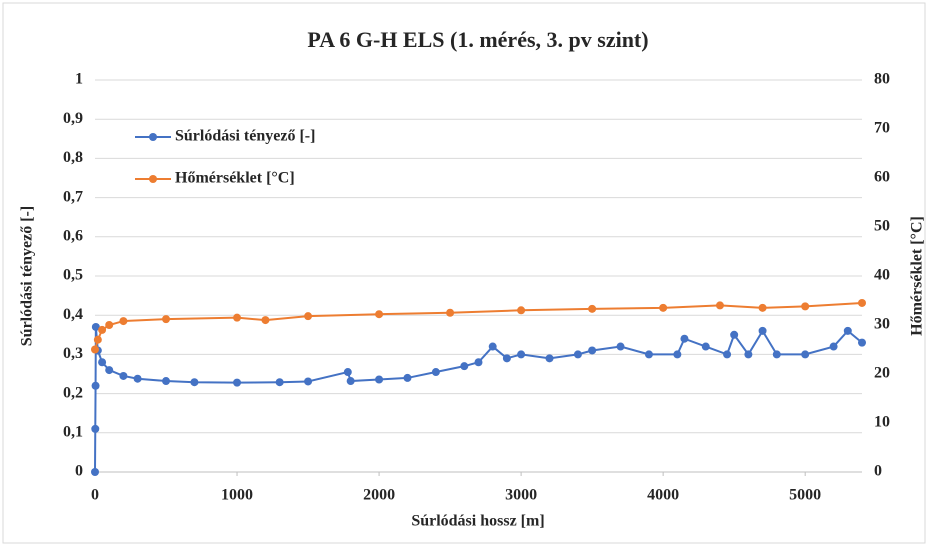 The image size is (934, 548). I want to click on y-tick-label: 0,4, so click(73, 314).